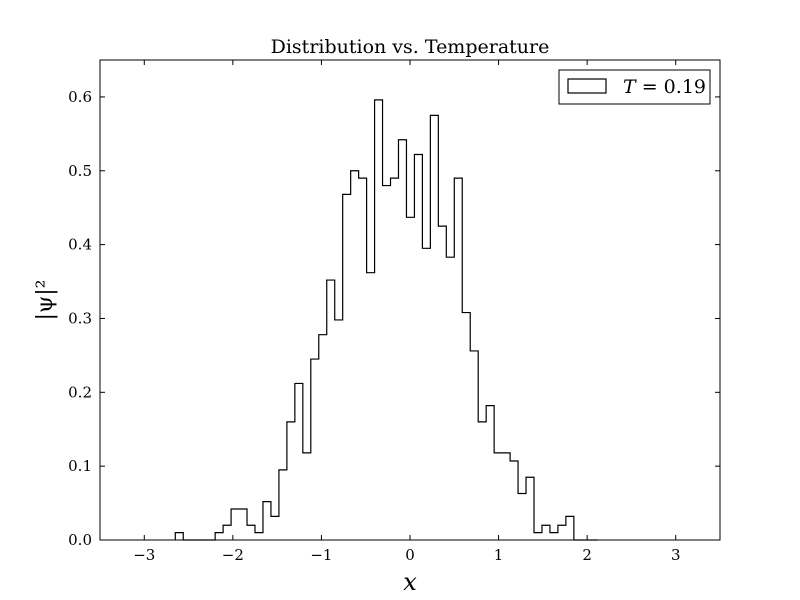 The image size is (800, 600). Describe the element at coordinates (144, 555) in the screenshot. I see `x-tick-label: −3` at that location.